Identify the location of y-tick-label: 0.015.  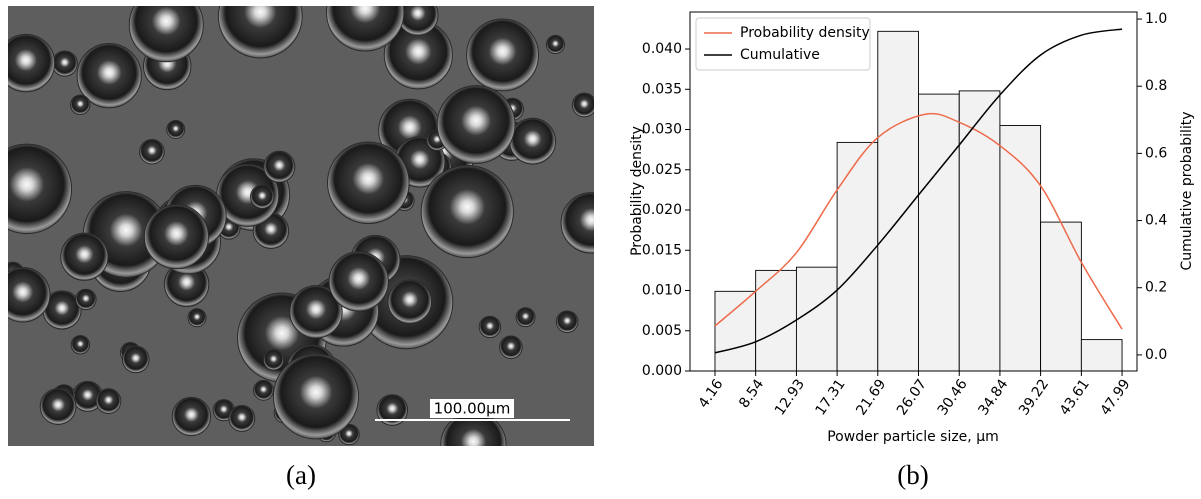
(662, 250).